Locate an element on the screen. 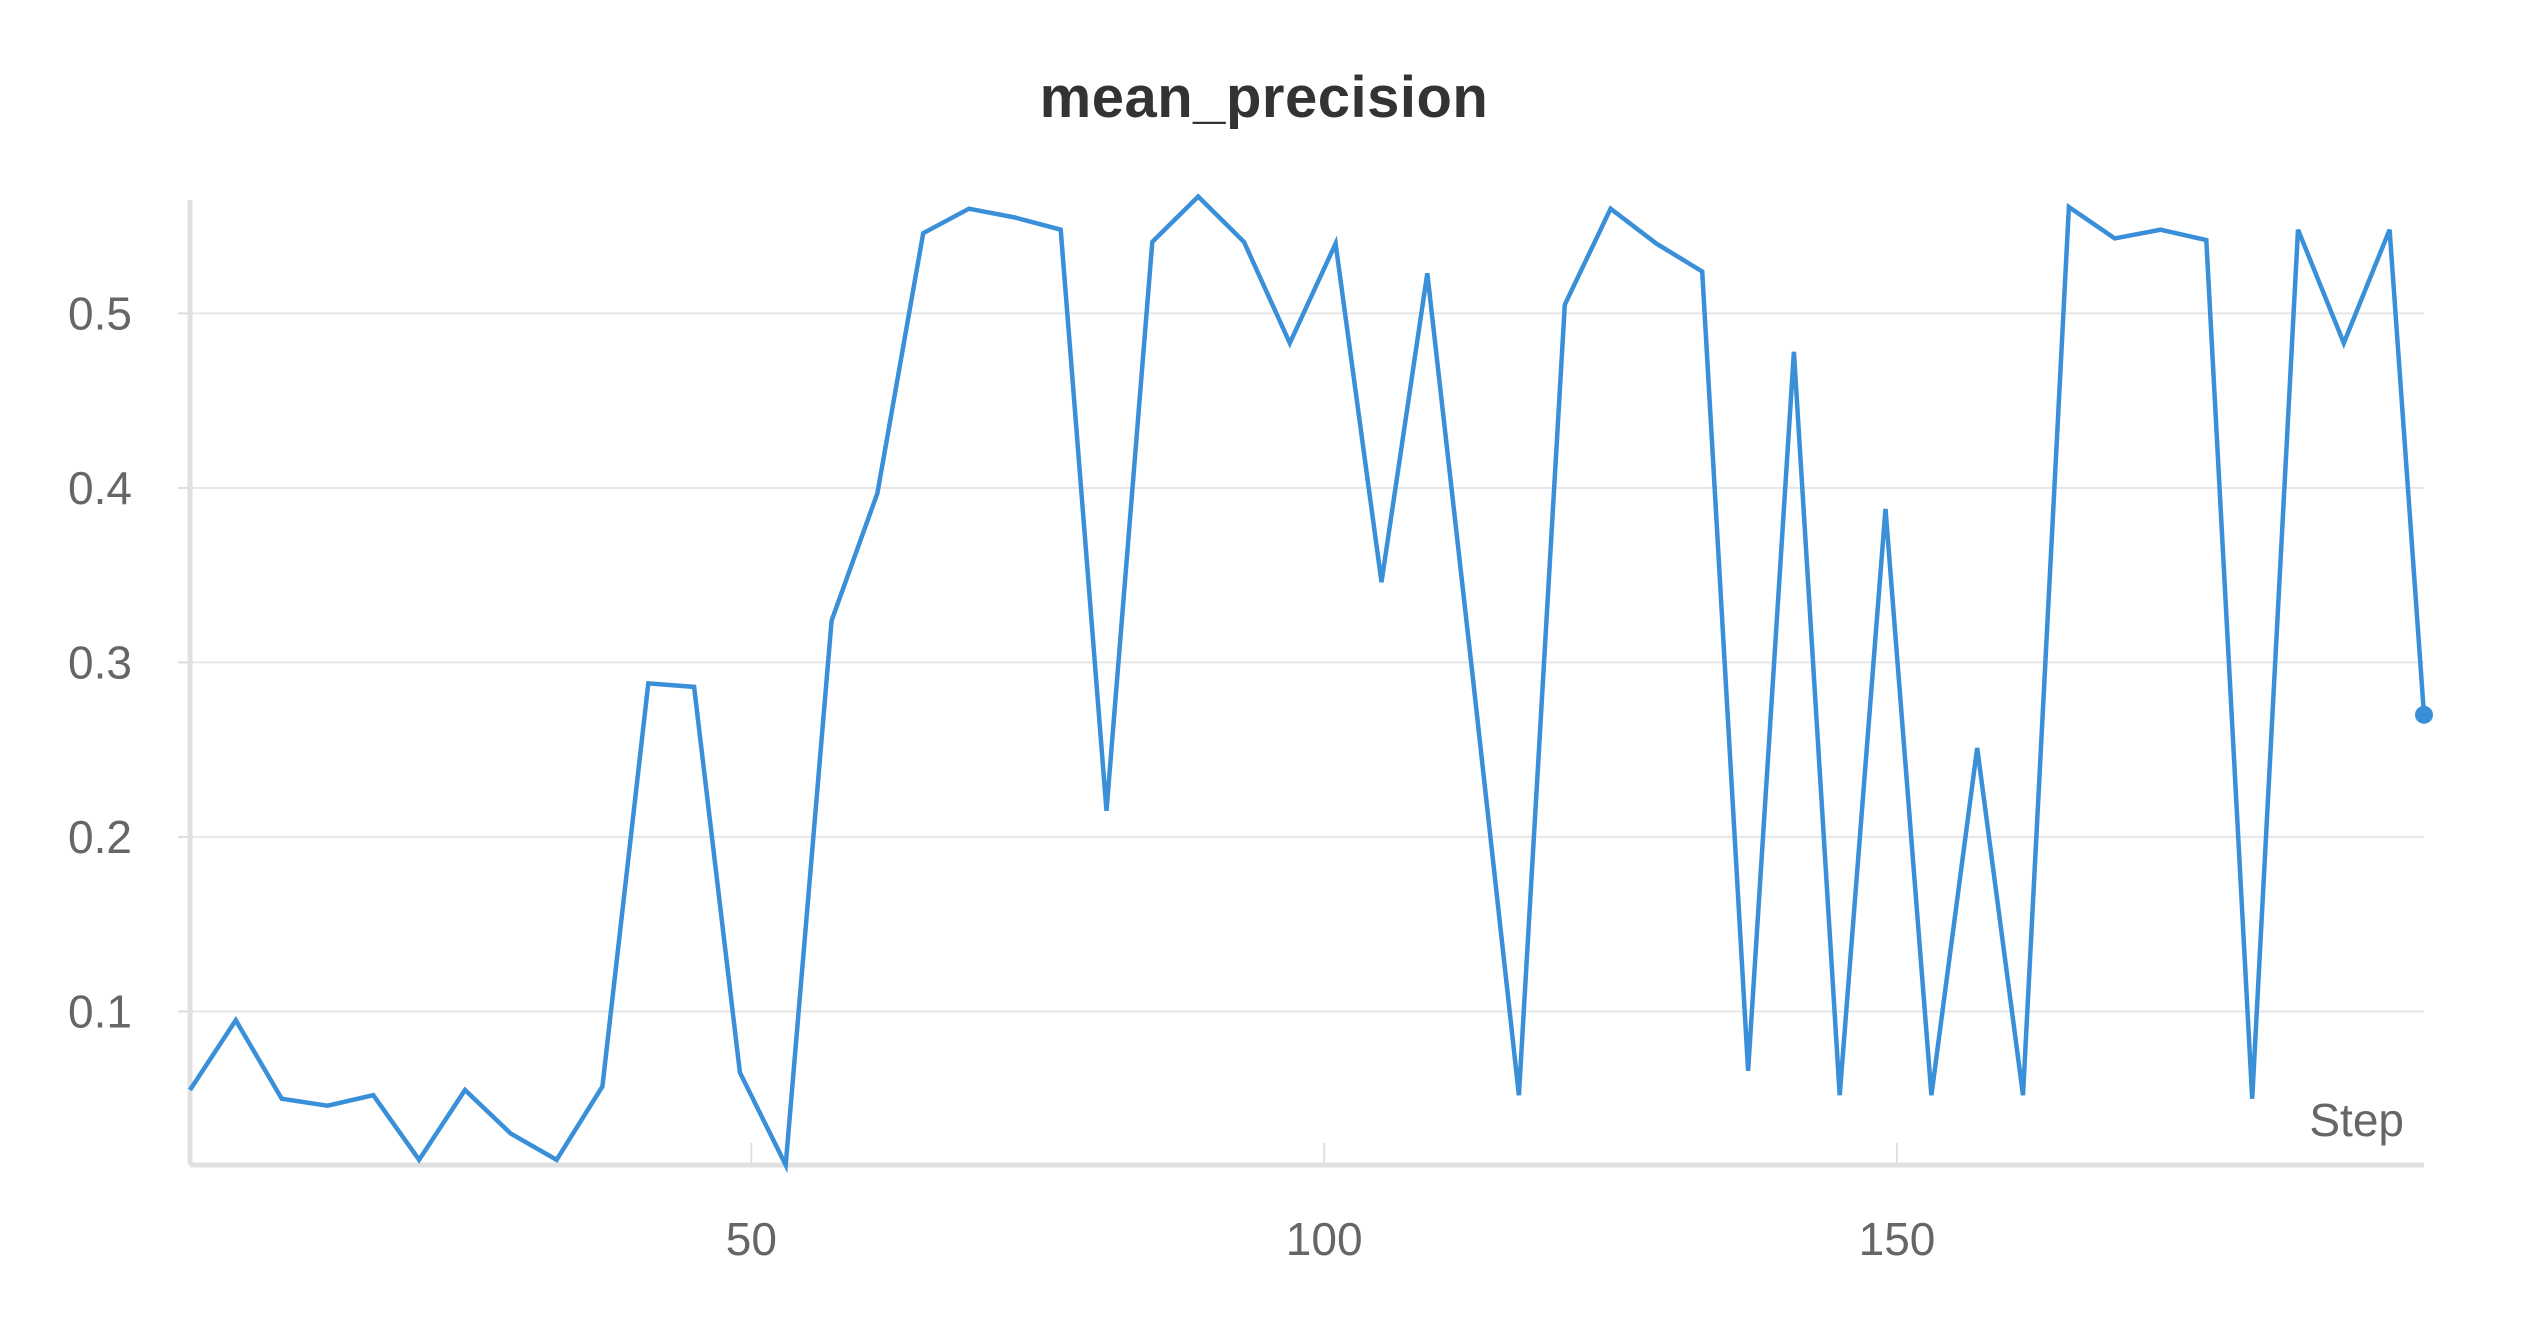  y-tick-label: 0.2 is located at coordinates (100, 837).